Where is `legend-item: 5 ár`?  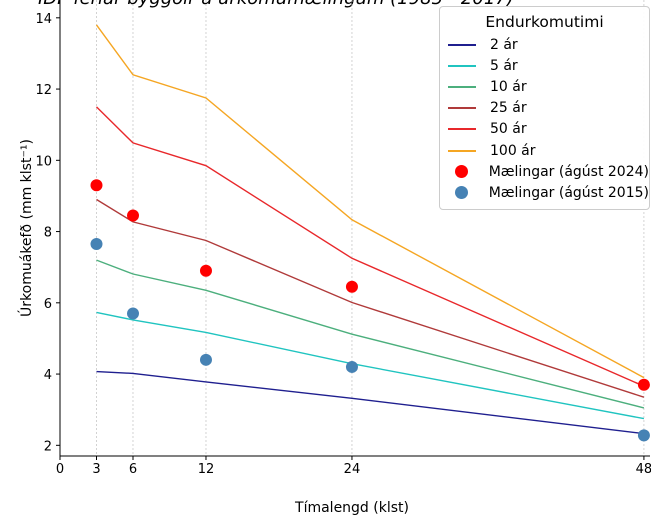 legend-item: 5 ár is located at coordinates (544, 65).